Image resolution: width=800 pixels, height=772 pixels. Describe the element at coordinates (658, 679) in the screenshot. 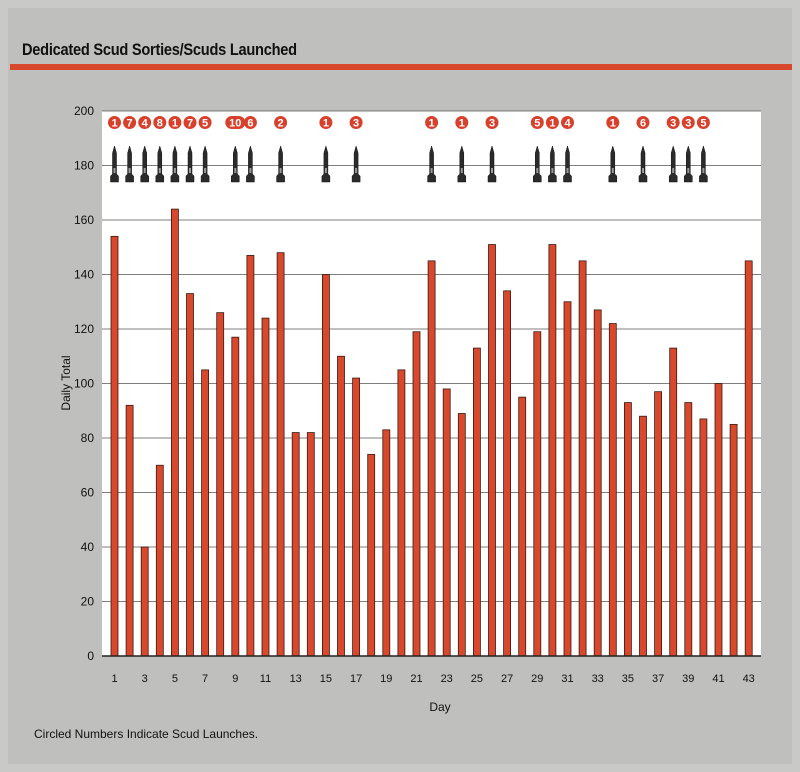

I see `x-tick-label: 37` at that location.